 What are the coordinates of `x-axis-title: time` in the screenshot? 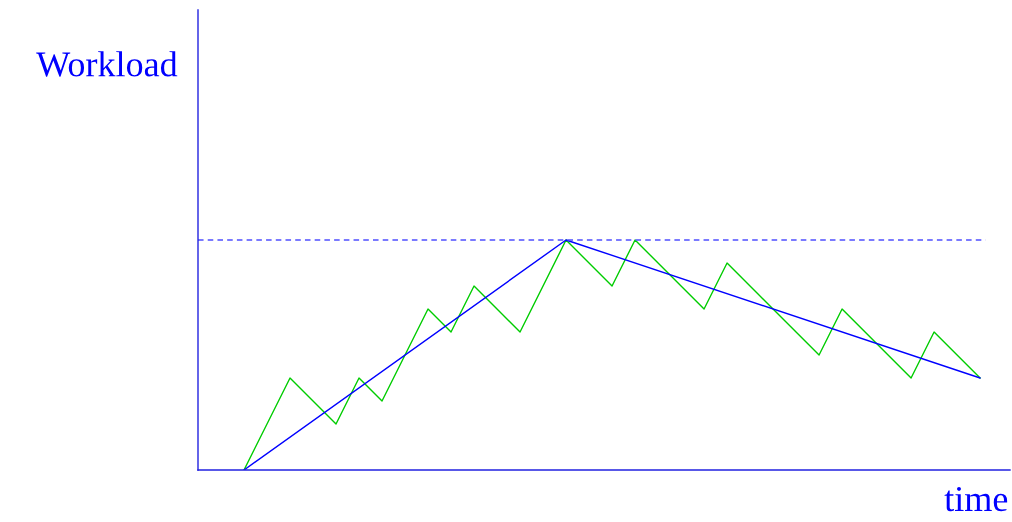 It's located at (976, 499).